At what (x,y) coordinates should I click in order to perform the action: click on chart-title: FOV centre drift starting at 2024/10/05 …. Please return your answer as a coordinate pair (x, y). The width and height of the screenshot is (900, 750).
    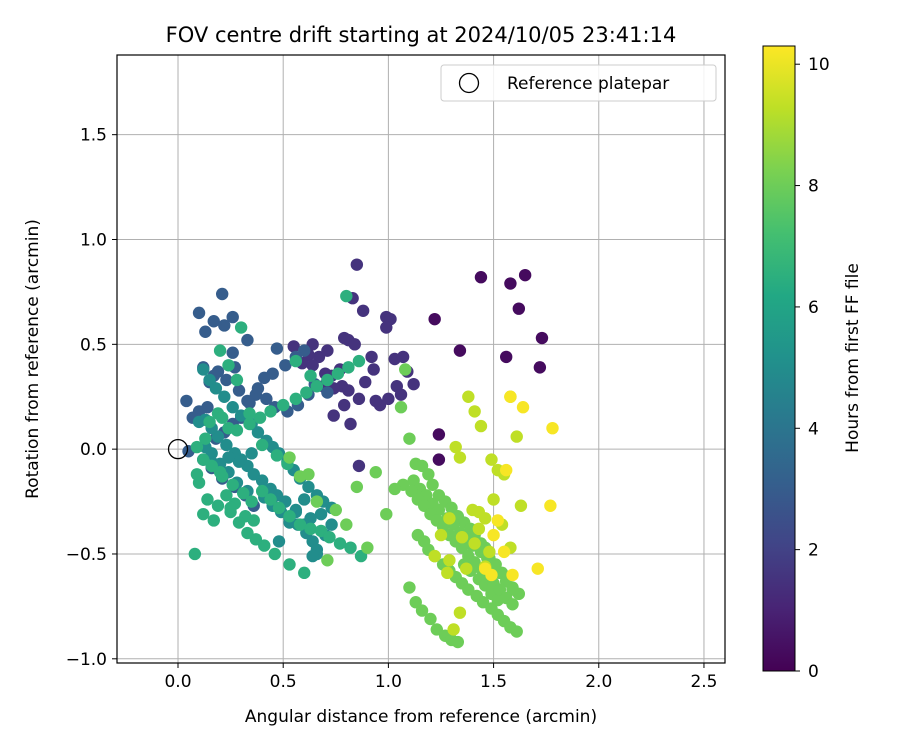
    Looking at the image, I should click on (421, 35).